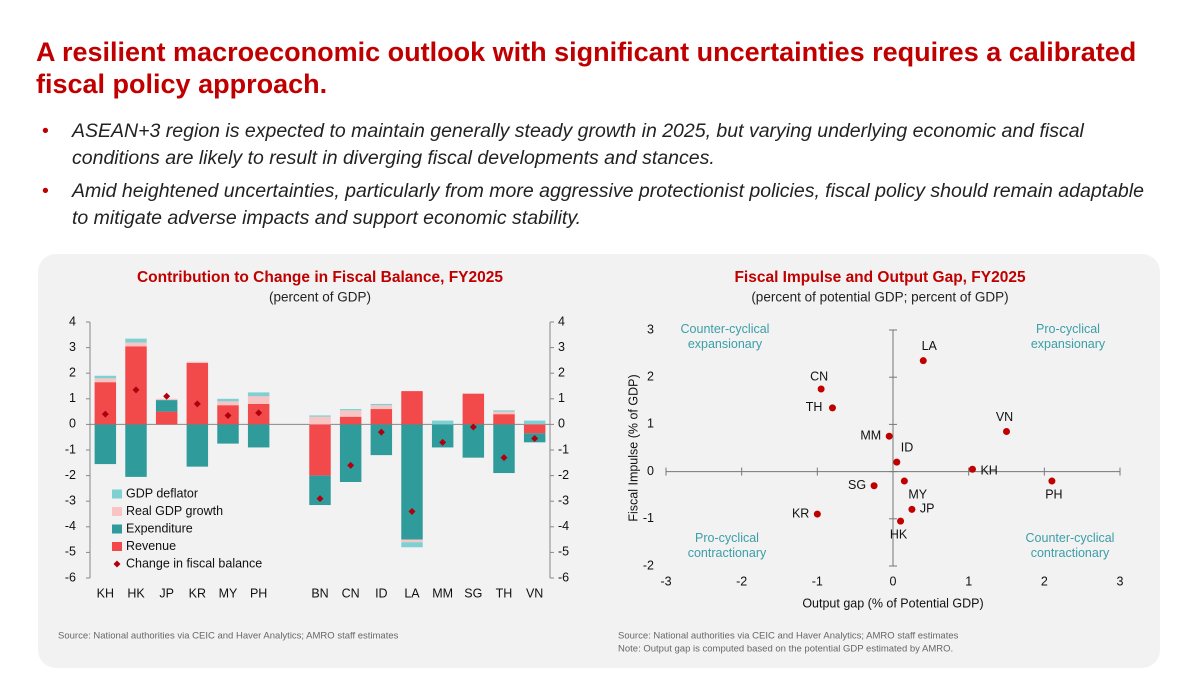 The image size is (1200, 700). What do you see at coordinates (563, 577) in the screenshot?
I see `y2-tick-label: -6` at bounding box center [563, 577].